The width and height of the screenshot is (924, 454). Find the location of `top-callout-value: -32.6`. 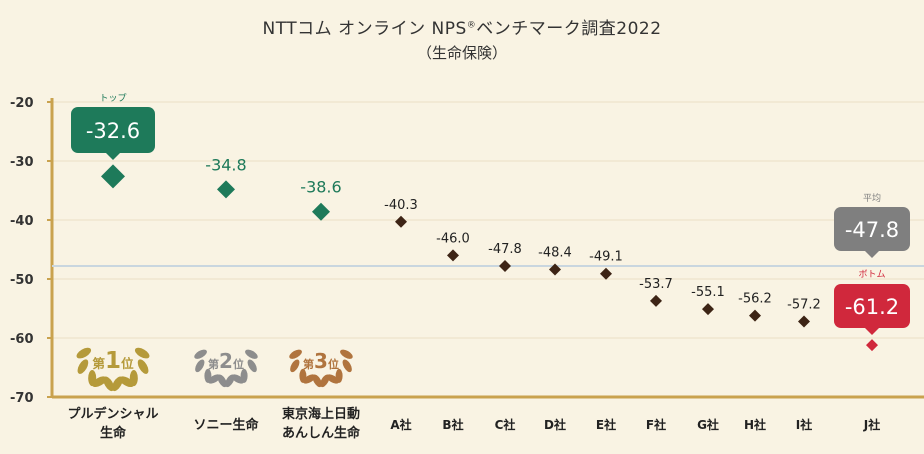

top-callout-value: -32.6 is located at coordinates (113, 131).